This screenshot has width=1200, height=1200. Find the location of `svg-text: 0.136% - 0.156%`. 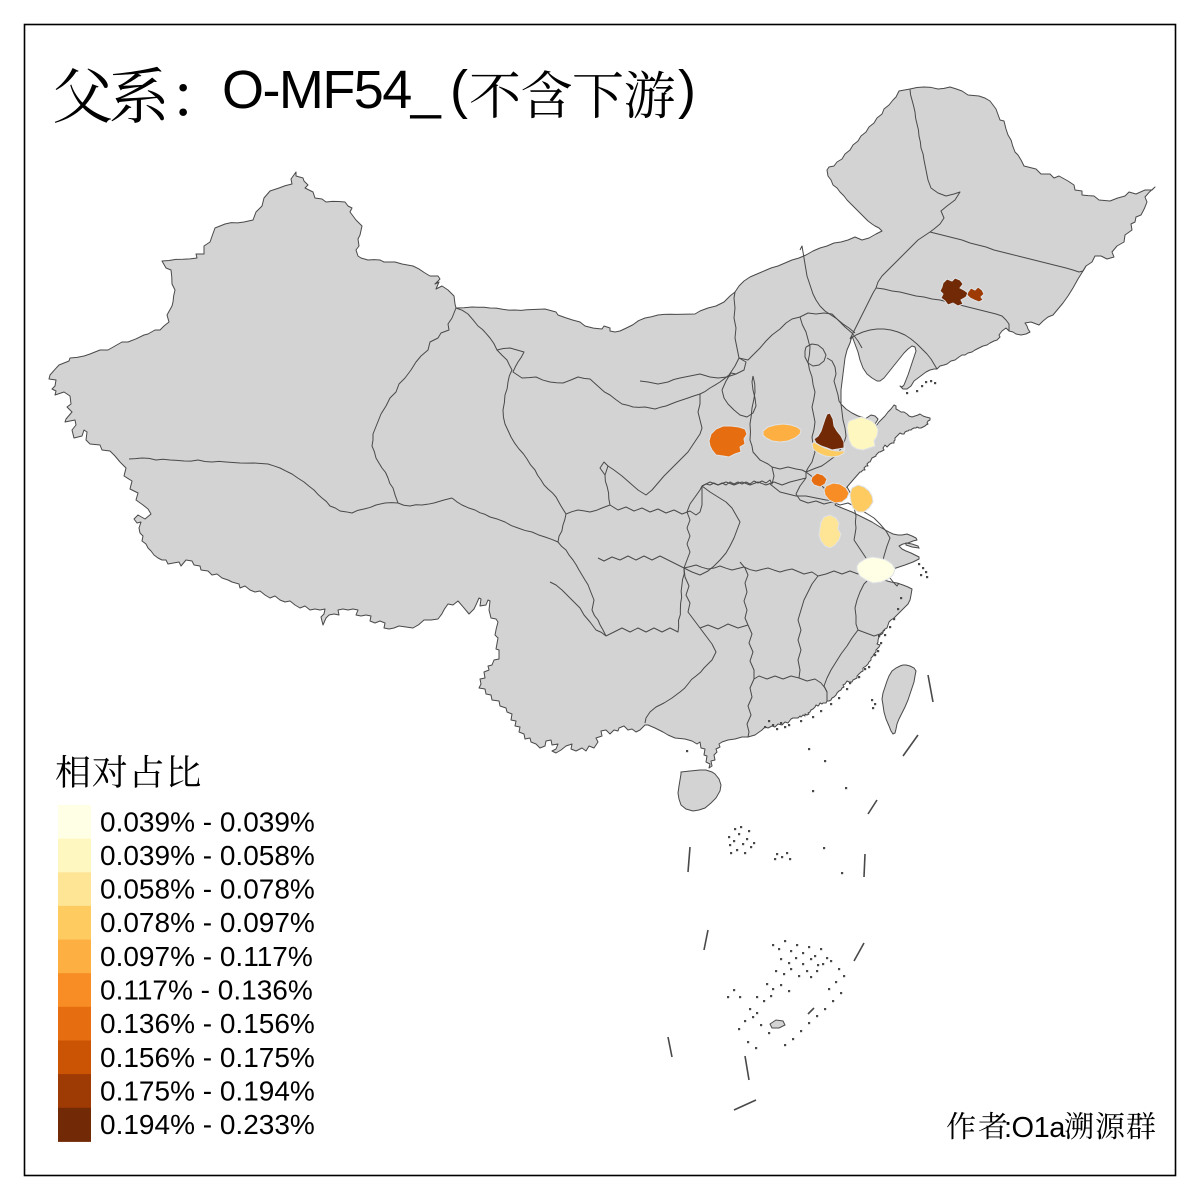

svg-text: 0.136% - 0.156% is located at coordinates (207, 1023).